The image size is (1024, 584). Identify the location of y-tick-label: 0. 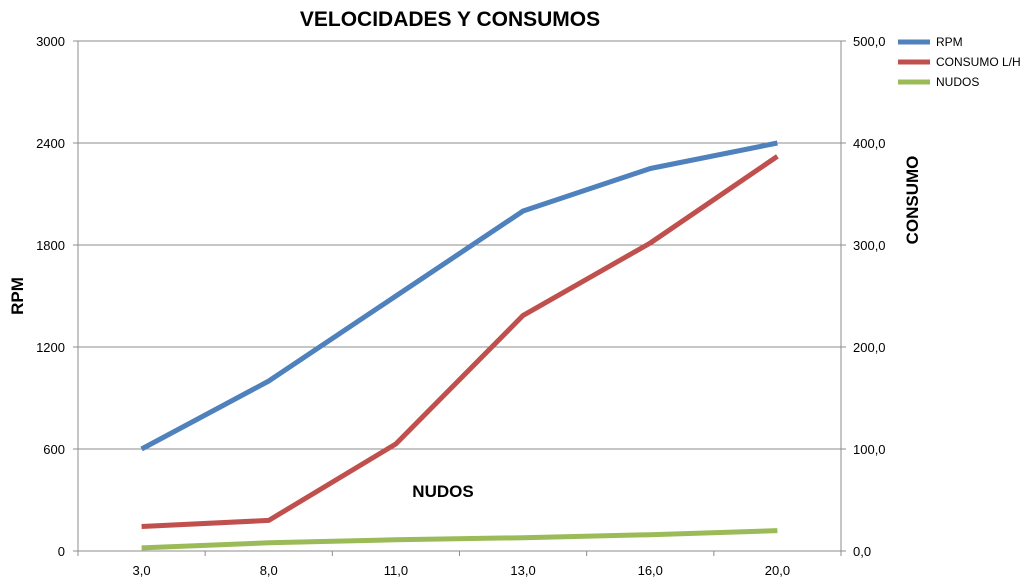
(61, 551).